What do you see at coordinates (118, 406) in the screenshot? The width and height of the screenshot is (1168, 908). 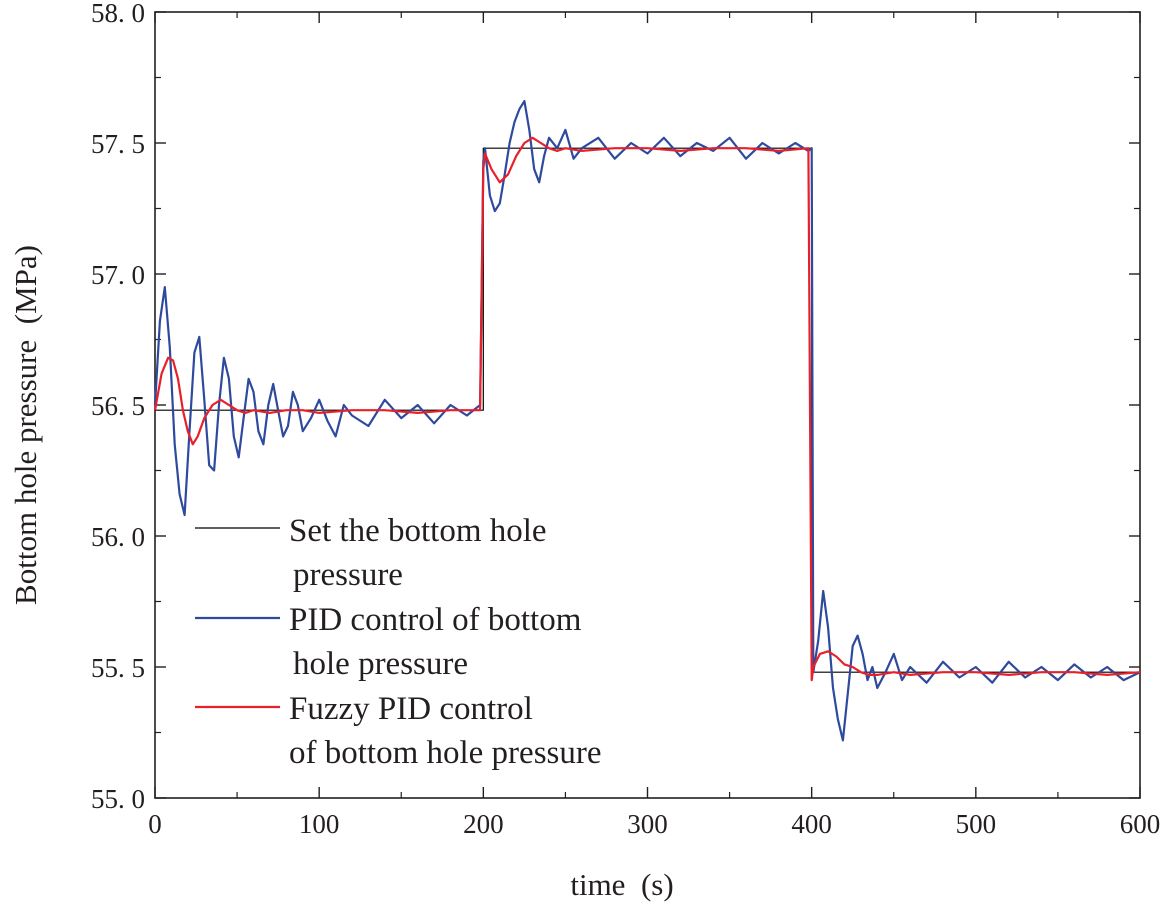 I see `y-tick-label: 56. 5` at bounding box center [118, 406].